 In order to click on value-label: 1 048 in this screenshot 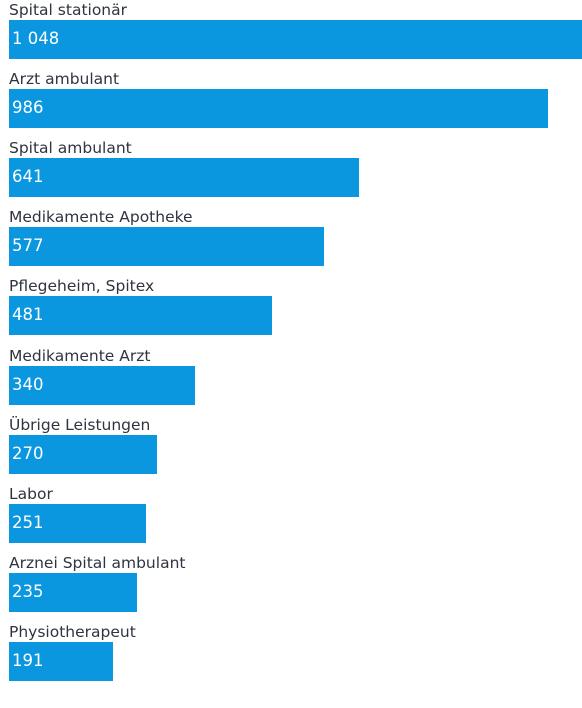, I will do `click(36, 38)`.